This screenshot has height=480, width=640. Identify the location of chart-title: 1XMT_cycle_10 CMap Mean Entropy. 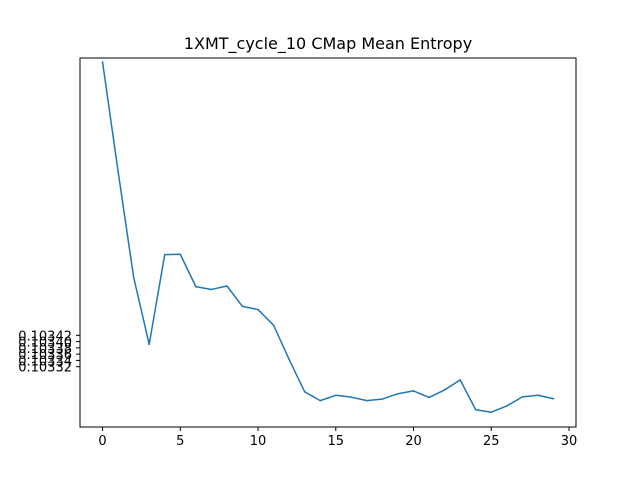
(328, 44).